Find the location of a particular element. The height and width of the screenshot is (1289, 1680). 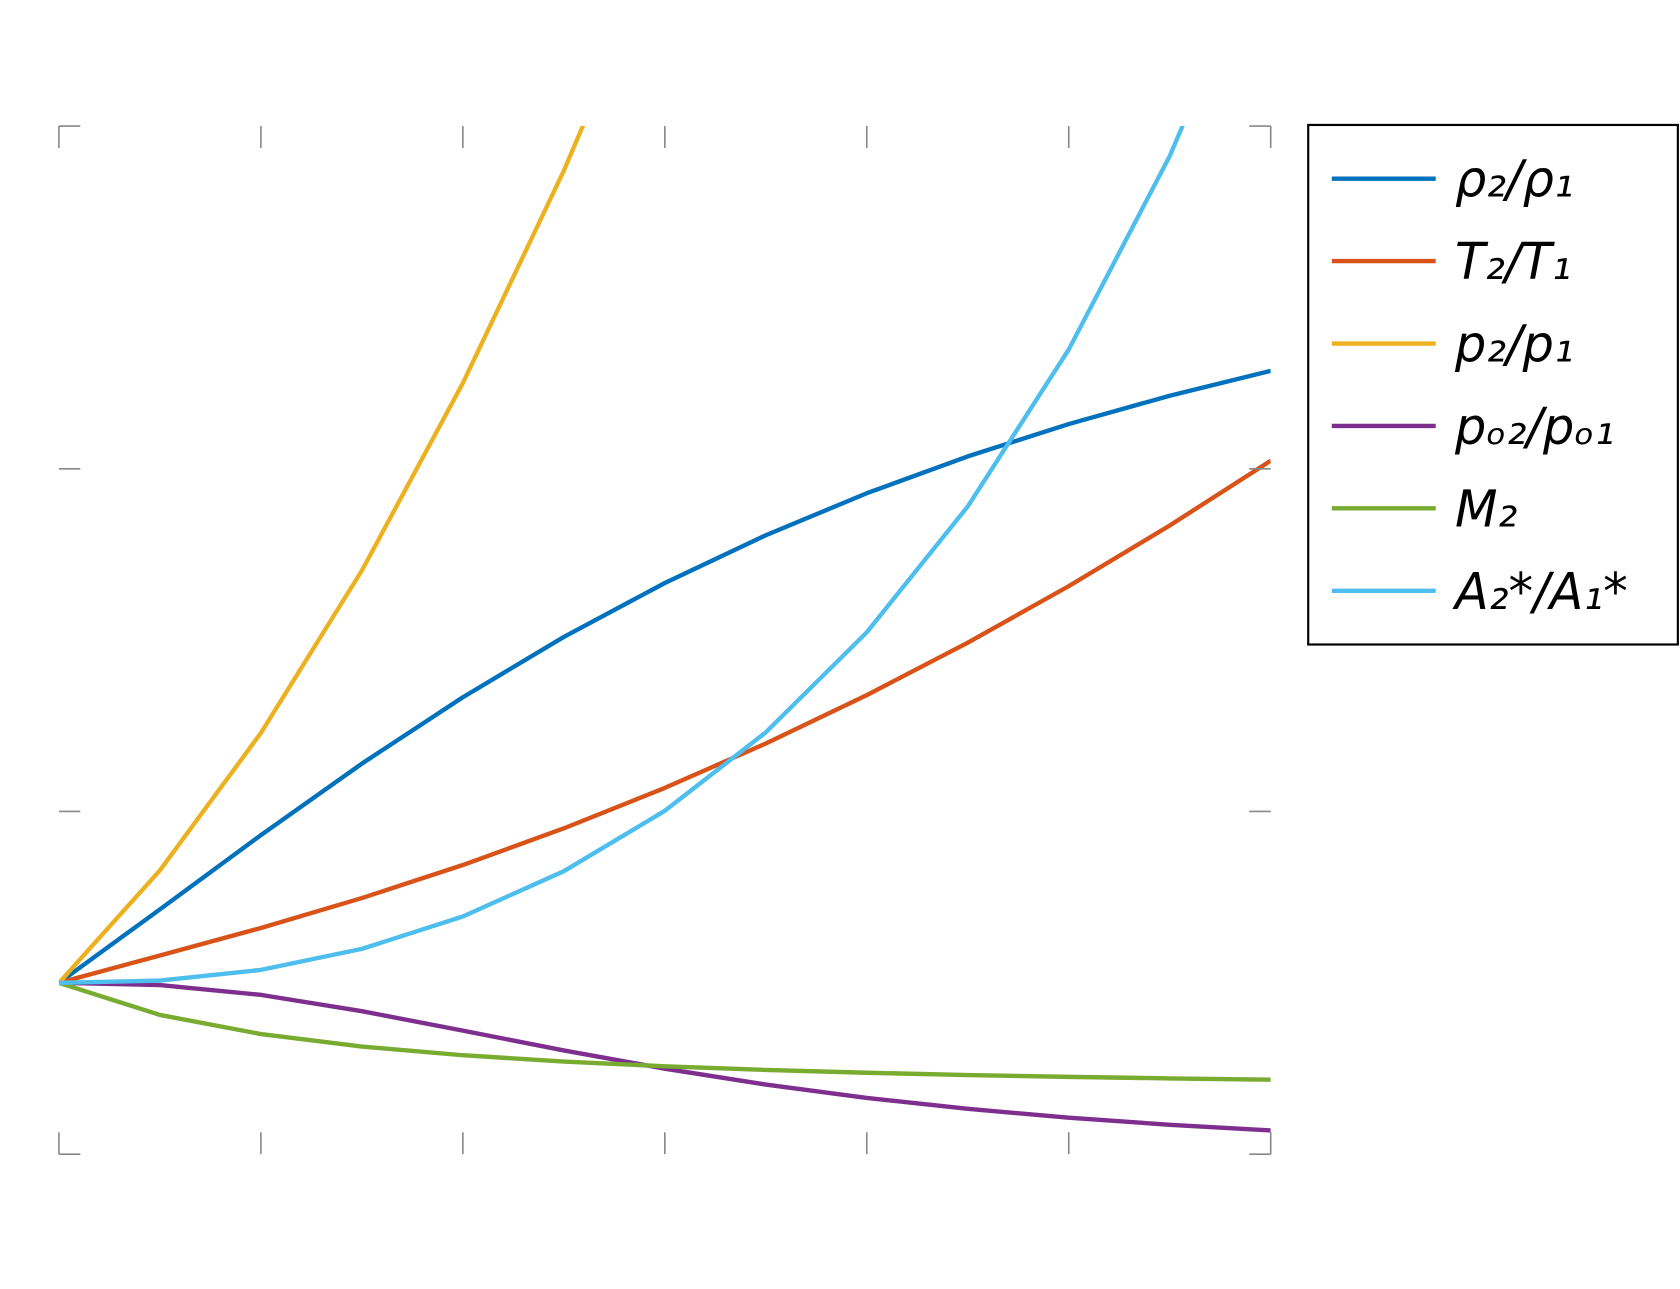

legend-label: M₂ is located at coordinates (1486, 509).